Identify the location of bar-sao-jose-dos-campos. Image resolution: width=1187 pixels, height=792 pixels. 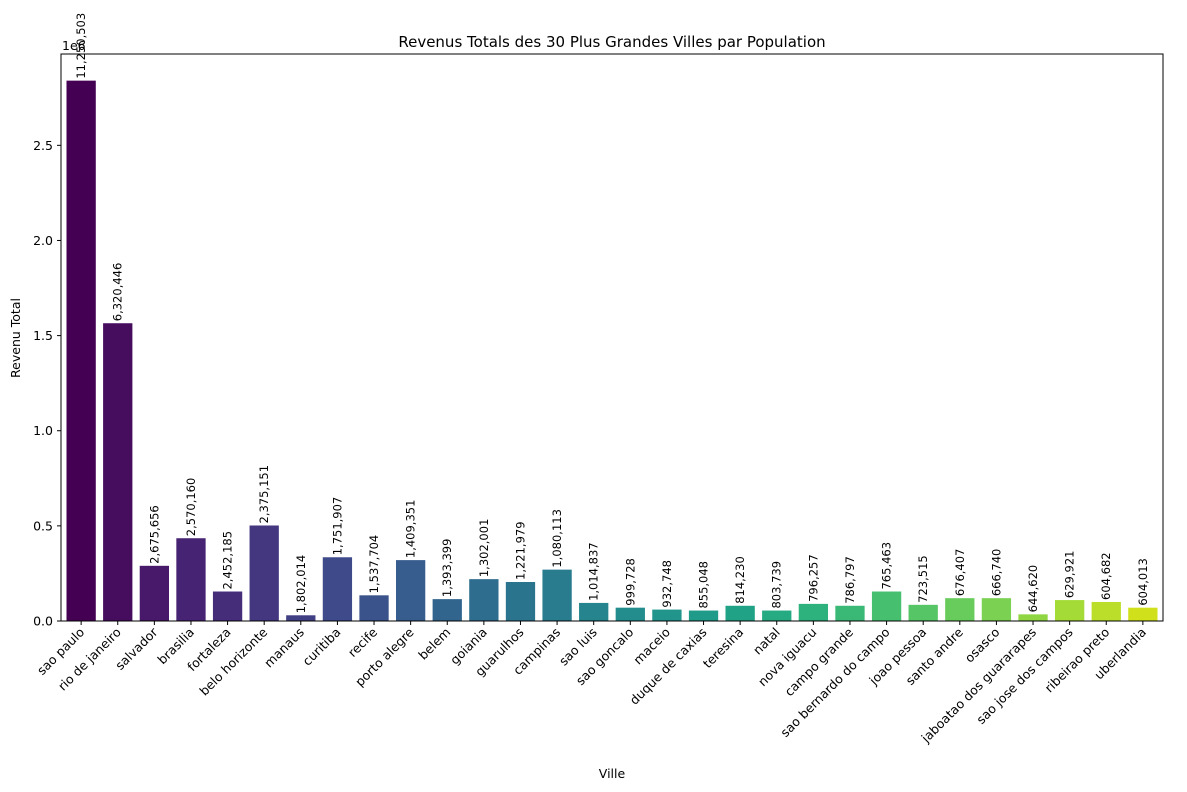
(1070, 610).